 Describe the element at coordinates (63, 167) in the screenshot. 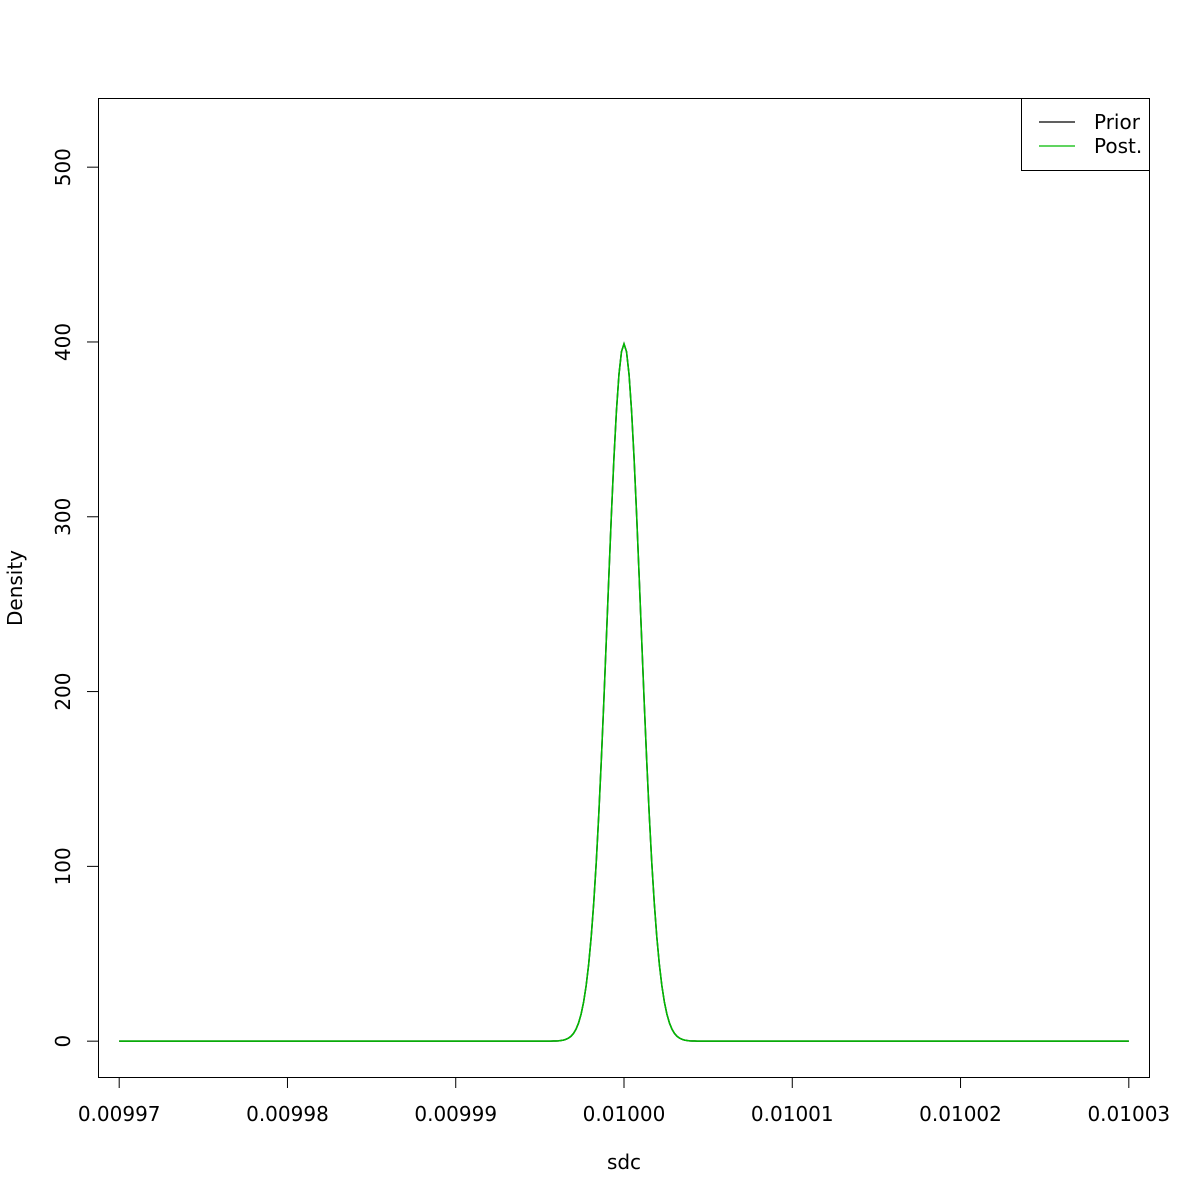

I see `y-tick-label: 500` at that location.